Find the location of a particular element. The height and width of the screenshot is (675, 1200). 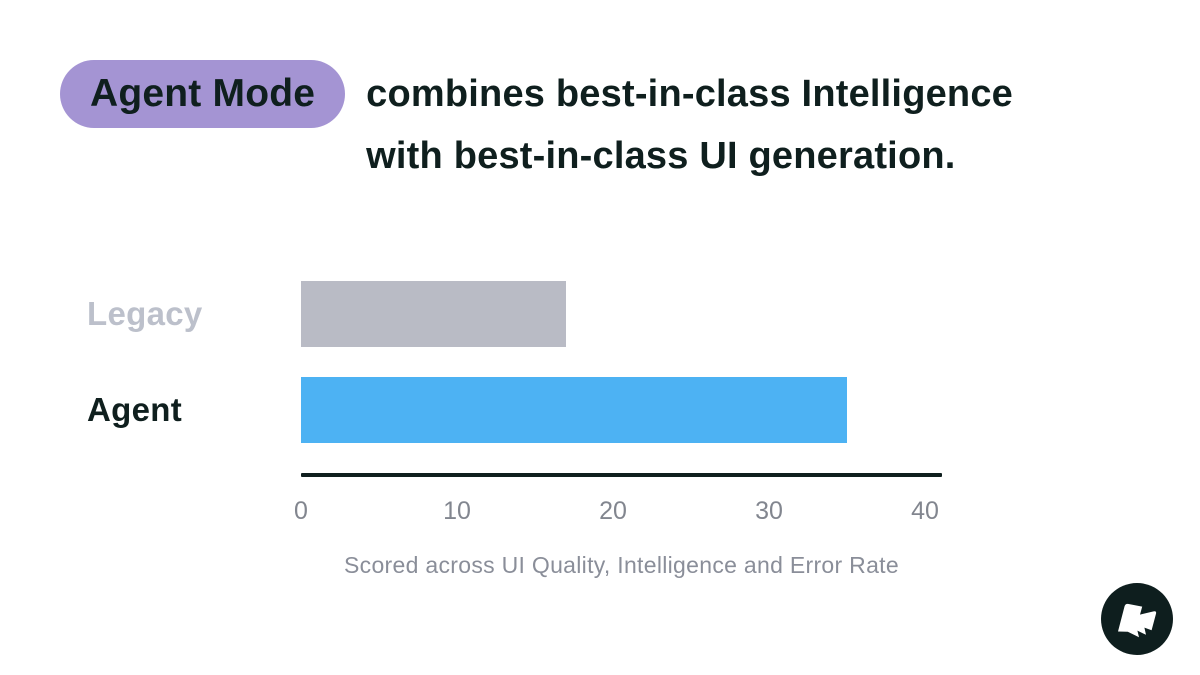

category-label-agent: Agent is located at coordinates (134, 409).